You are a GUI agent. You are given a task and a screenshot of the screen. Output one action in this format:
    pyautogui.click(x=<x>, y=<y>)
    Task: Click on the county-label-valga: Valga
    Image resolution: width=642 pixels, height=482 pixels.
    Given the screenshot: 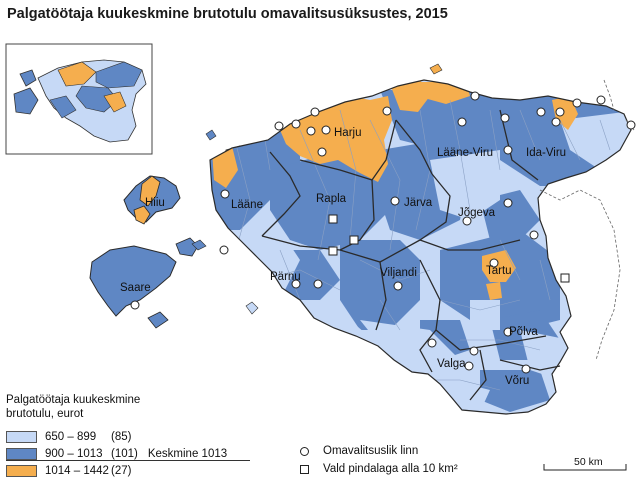 What is the action you would take?
    pyautogui.click(x=451, y=364)
    